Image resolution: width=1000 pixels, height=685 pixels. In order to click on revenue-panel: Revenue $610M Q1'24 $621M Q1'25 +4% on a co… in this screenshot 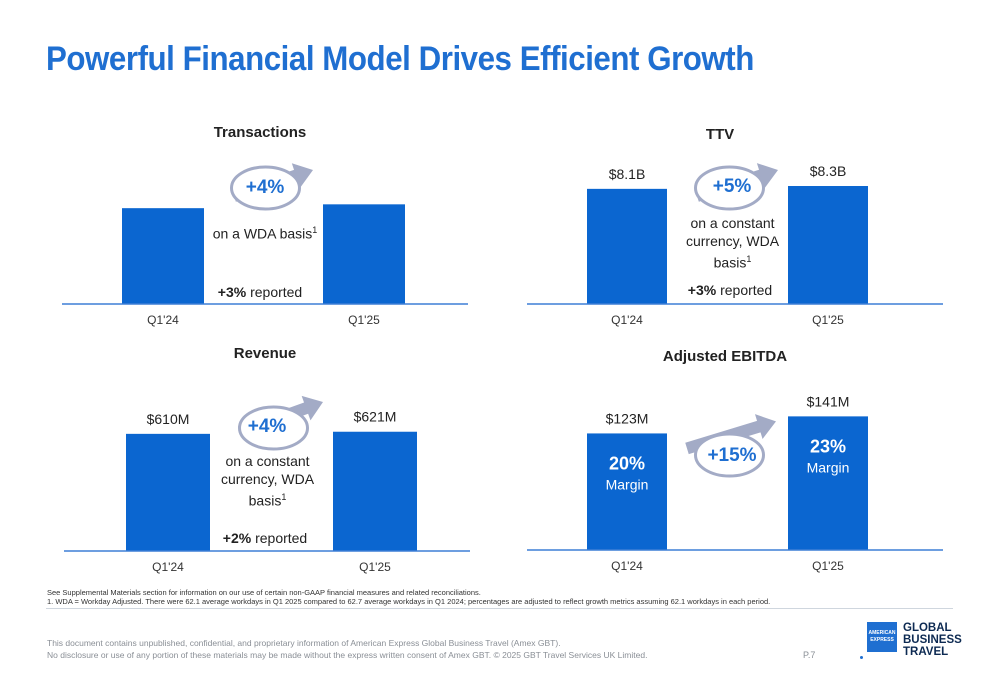, I will do `click(265, 460)`.